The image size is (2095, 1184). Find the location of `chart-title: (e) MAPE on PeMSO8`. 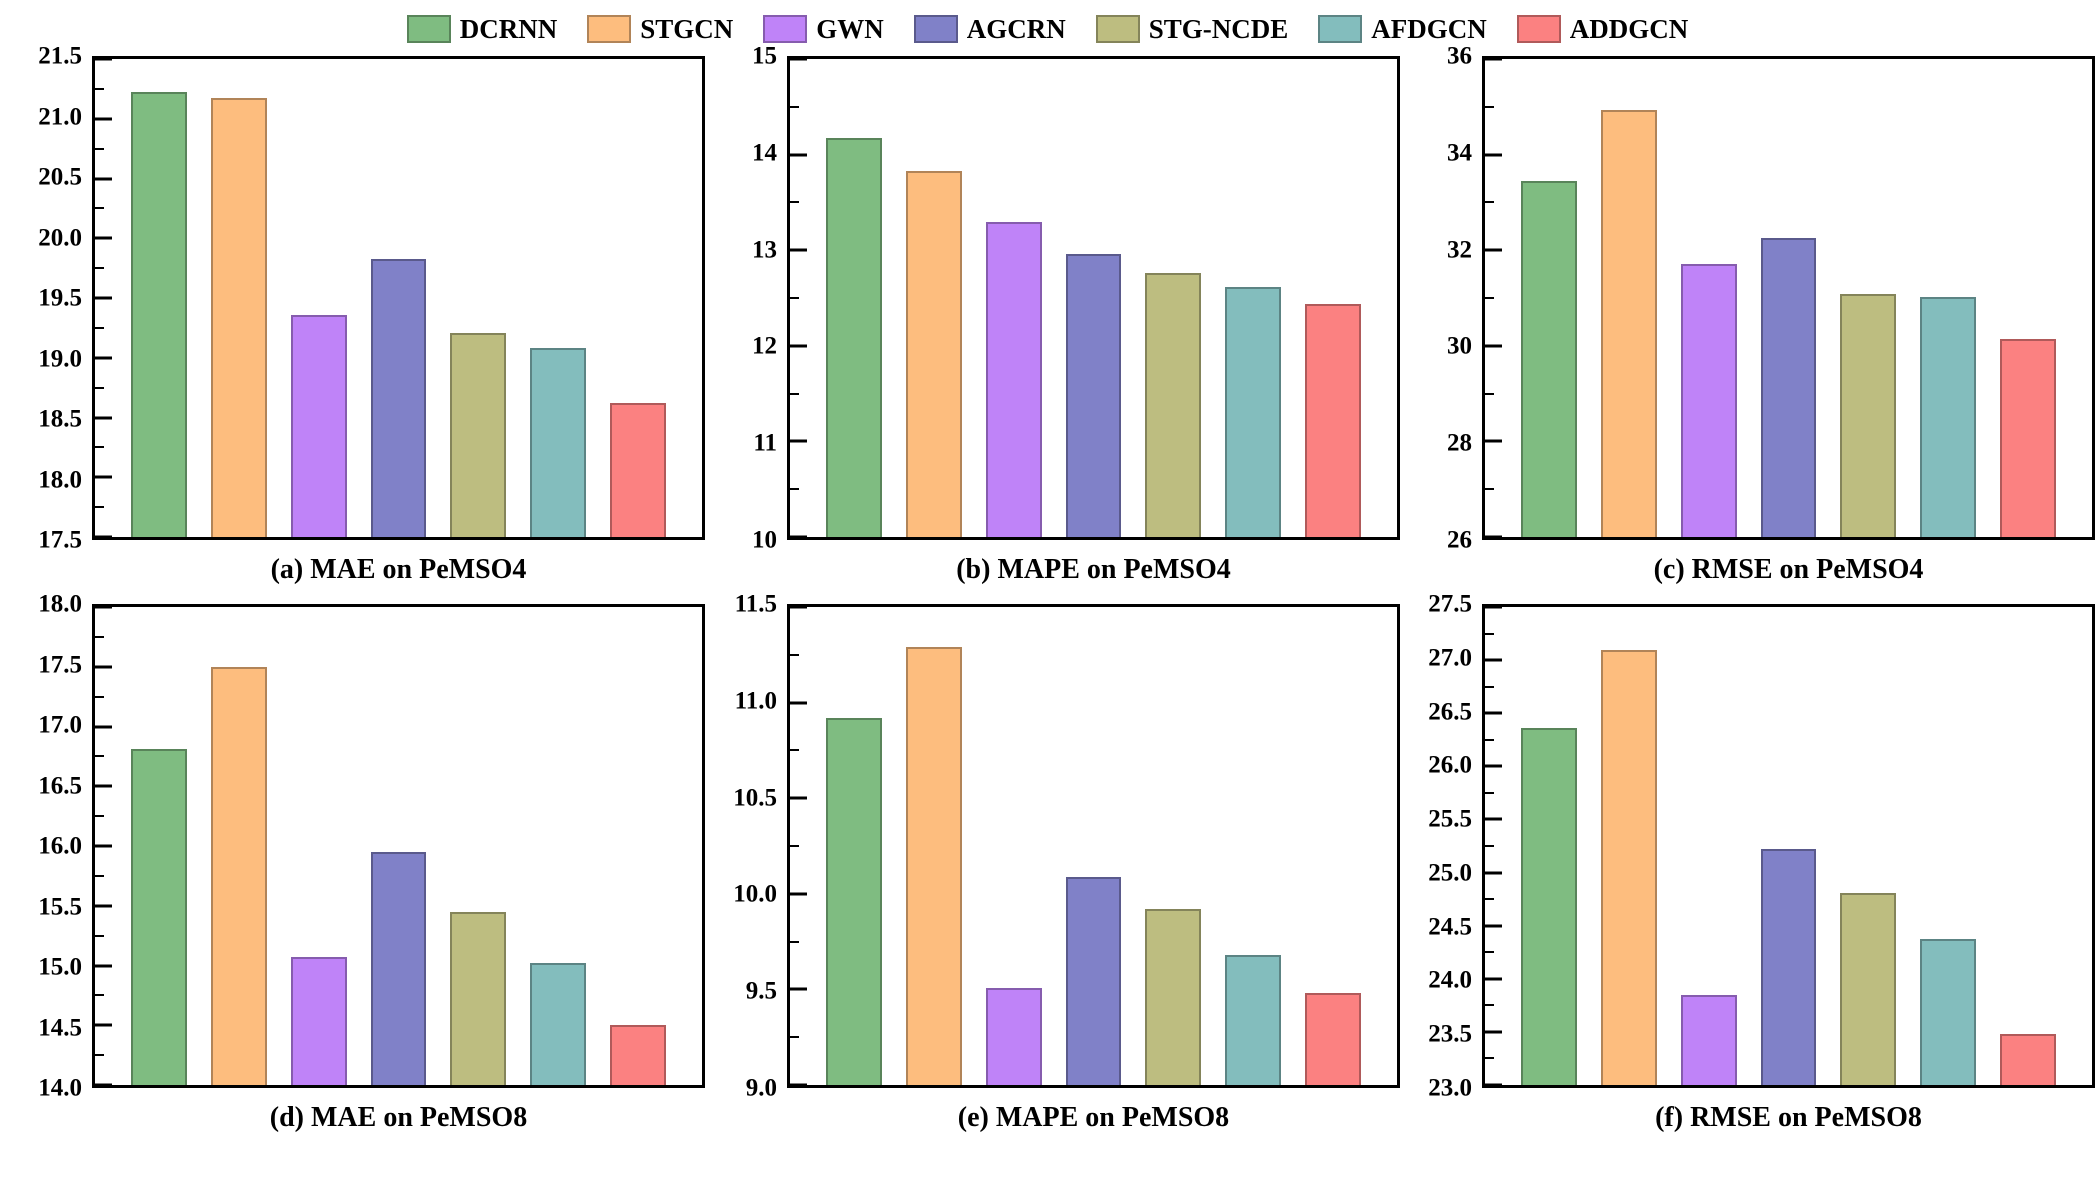

chart-title: (e) MAPE on PeMSO8 is located at coordinates (1093, 1117).